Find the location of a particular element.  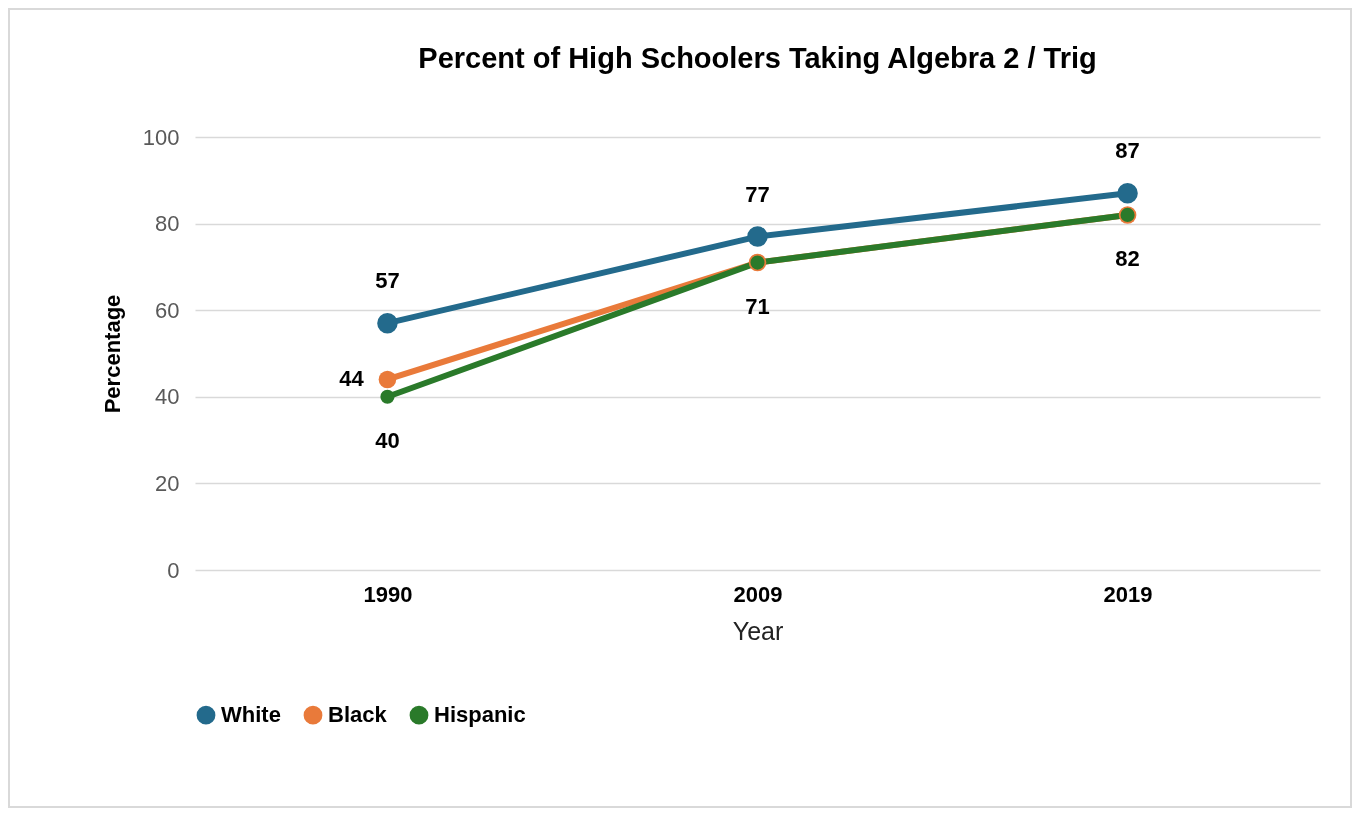

y-axis-title: Percentage is located at coordinates (112, 354).